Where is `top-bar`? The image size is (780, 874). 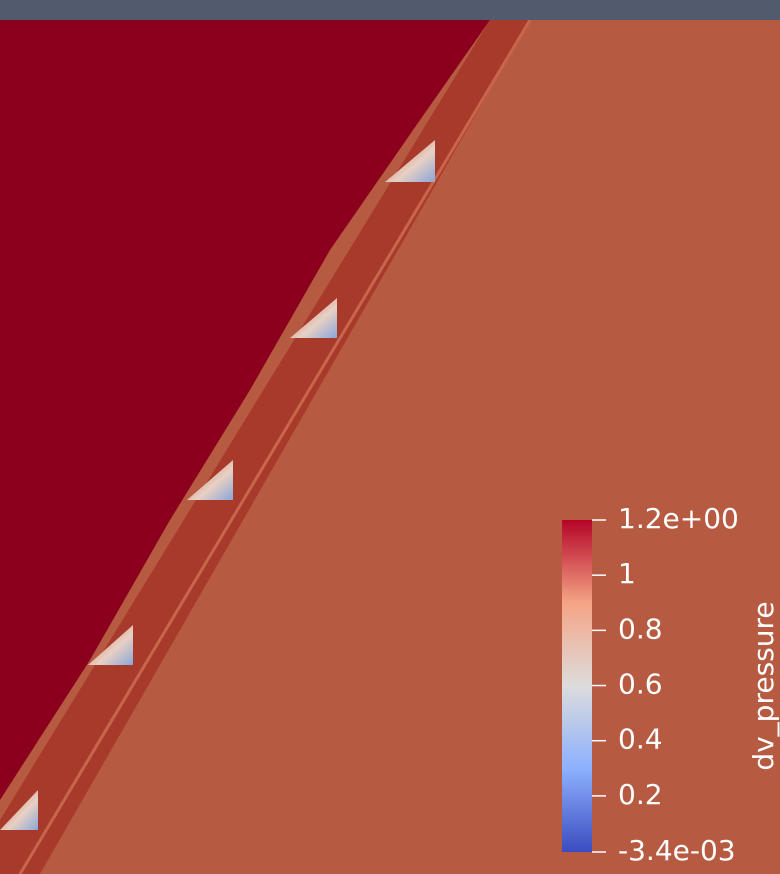
top-bar is located at coordinates (390, 10).